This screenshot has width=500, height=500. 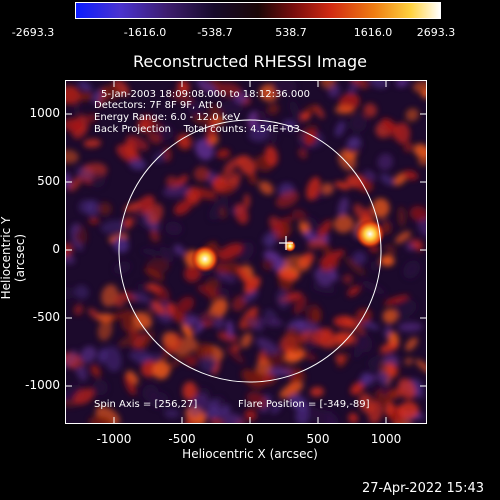 What do you see at coordinates (33, 32) in the screenshot?
I see `colorbar-tick: -2693.3` at bounding box center [33, 32].